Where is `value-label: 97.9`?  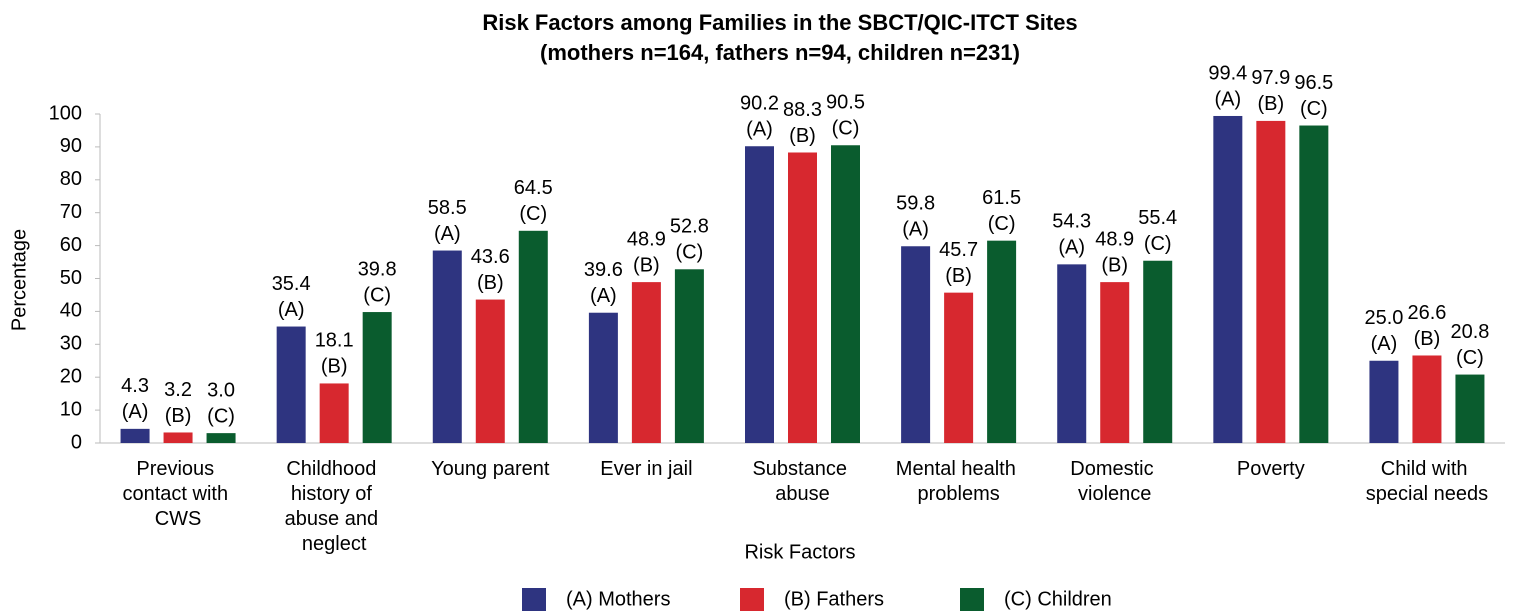
value-label: 97.9 is located at coordinates (1270, 78).